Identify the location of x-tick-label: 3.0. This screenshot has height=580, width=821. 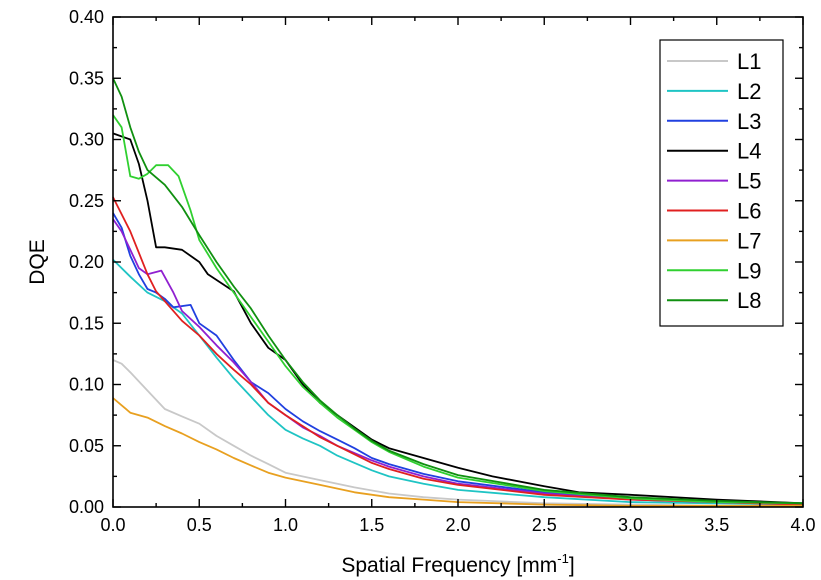
(630, 525).